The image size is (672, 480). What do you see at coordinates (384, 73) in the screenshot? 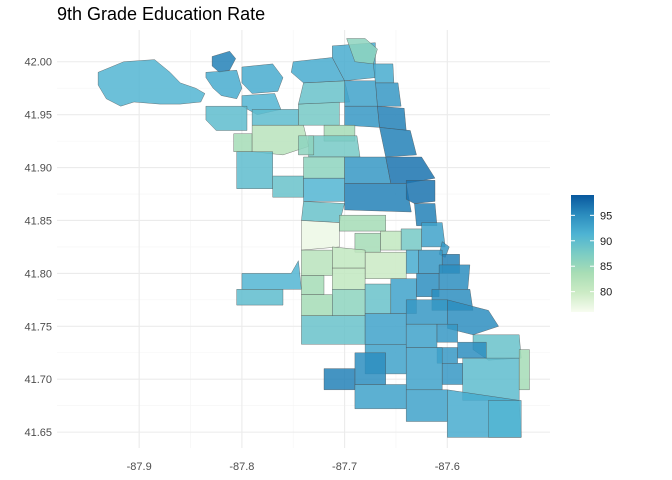
I see `region-edgewater` at bounding box center [384, 73].